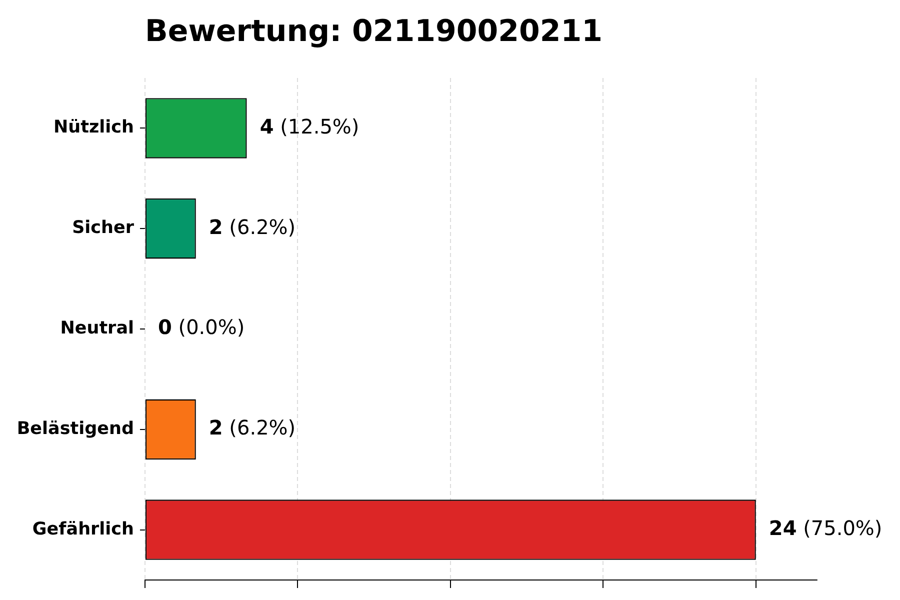 Image resolution: width=900 pixels, height=600 pixels. What do you see at coordinates (201, 327) in the screenshot?
I see `data-label: 0 (0.0%)` at bounding box center [201, 327].